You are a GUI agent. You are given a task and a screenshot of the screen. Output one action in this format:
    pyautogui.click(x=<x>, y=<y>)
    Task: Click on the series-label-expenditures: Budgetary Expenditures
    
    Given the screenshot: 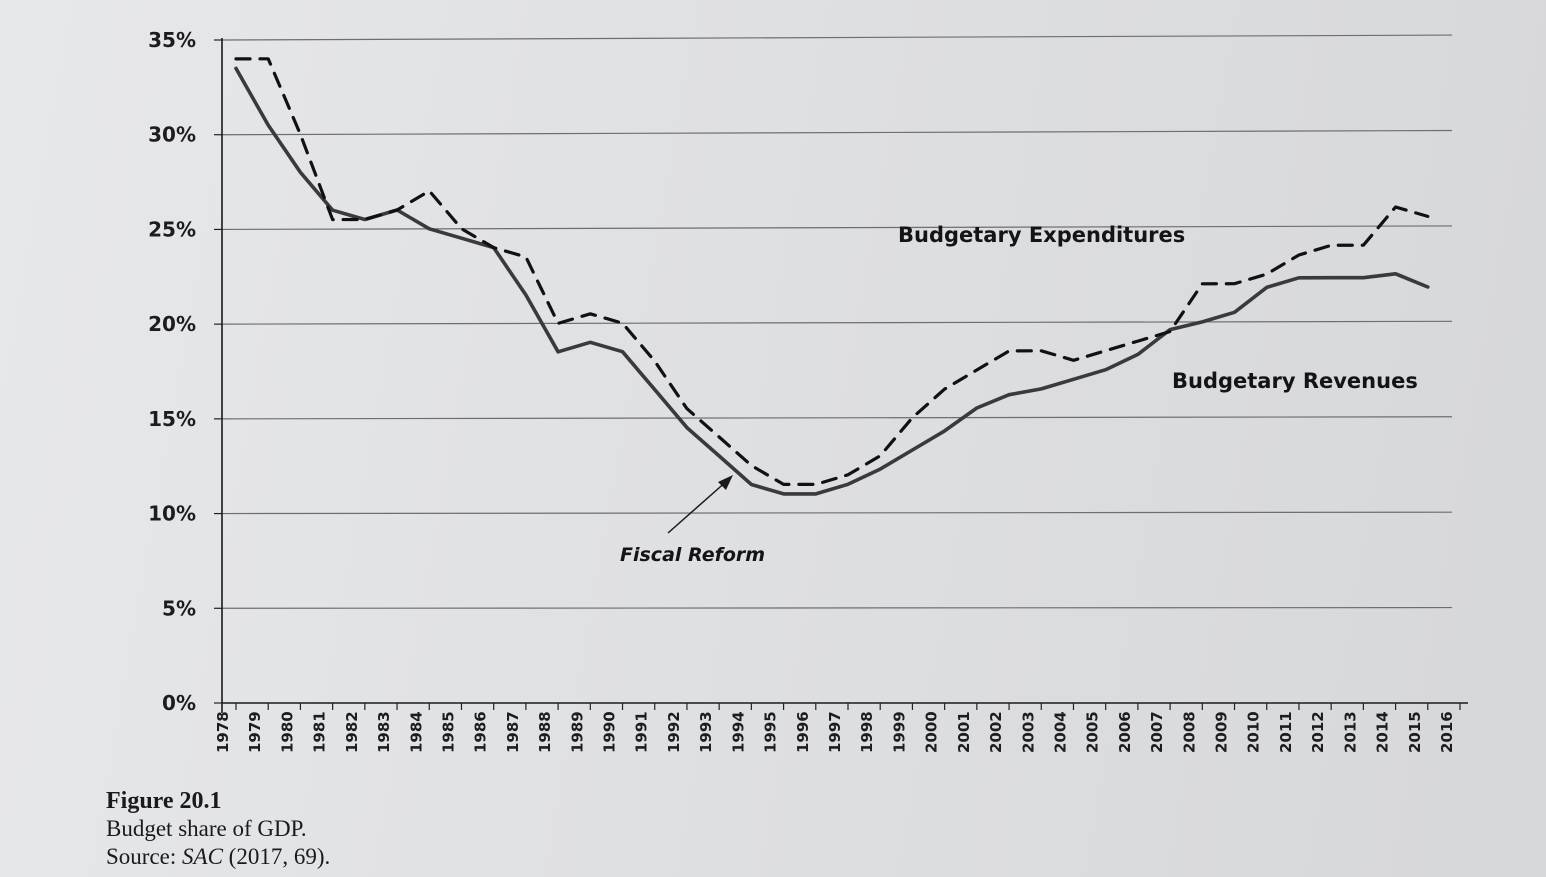 What is the action you would take?
    pyautogui.click(x=1041, y=235)
    